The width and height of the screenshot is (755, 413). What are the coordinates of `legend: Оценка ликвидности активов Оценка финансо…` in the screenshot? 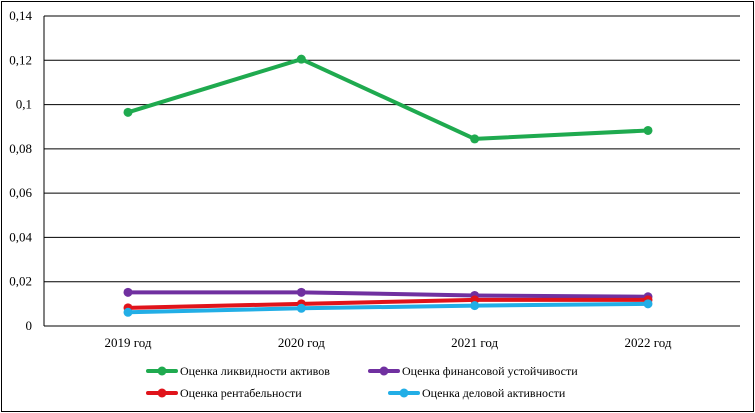 It's located at (362, 382).